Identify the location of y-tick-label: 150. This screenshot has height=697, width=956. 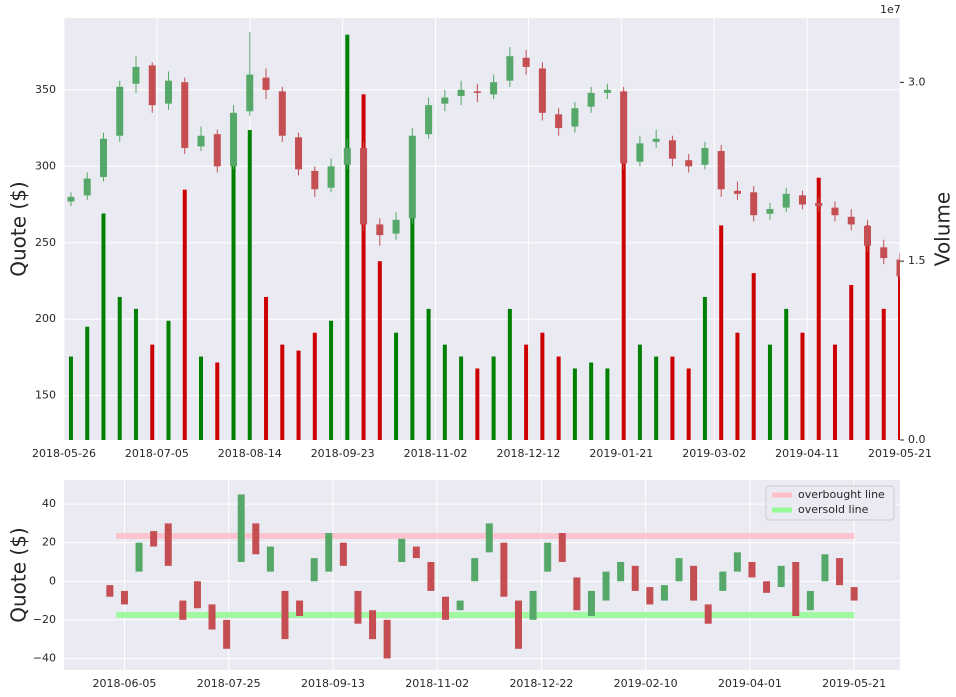
(45, 395).